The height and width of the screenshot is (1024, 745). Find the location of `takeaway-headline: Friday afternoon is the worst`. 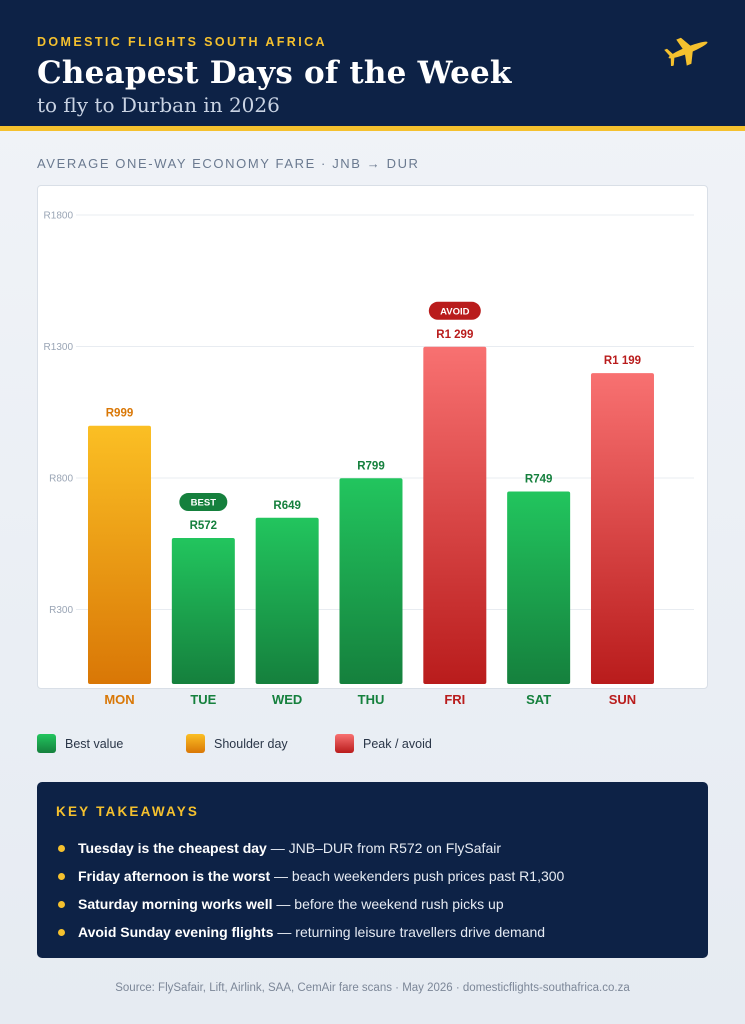

takeaway-headline: Friday afternoon is the worst is located at coordinates (174, 876).